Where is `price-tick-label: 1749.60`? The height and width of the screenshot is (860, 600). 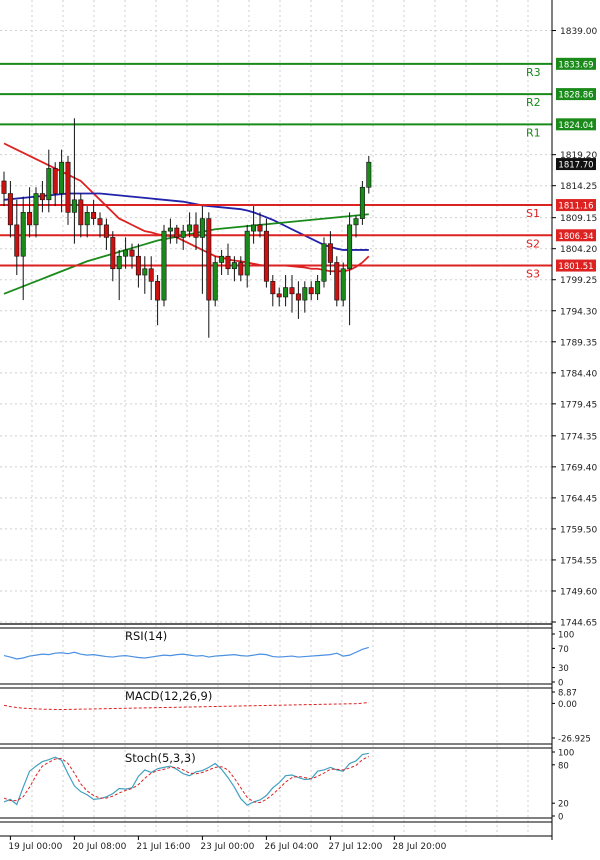
price-tick-label: 1749.60 is located at coordinates (578, 592).